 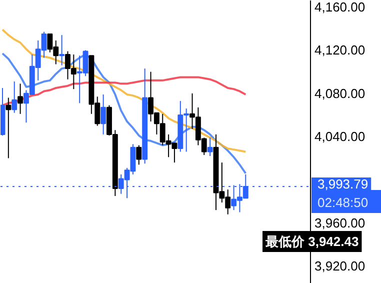 What do you see at coordinates (343, 184) in the screenshot?
I see `ref-line-label: 3,993.79` at bounding box center [343, 184].